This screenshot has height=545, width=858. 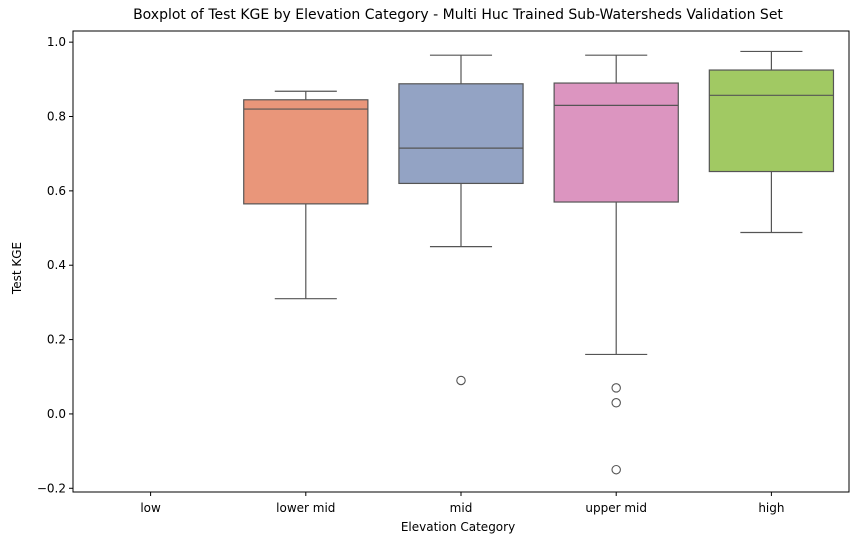 I want to click on y-tick-label: 0.8, so click(x=56, y=117).